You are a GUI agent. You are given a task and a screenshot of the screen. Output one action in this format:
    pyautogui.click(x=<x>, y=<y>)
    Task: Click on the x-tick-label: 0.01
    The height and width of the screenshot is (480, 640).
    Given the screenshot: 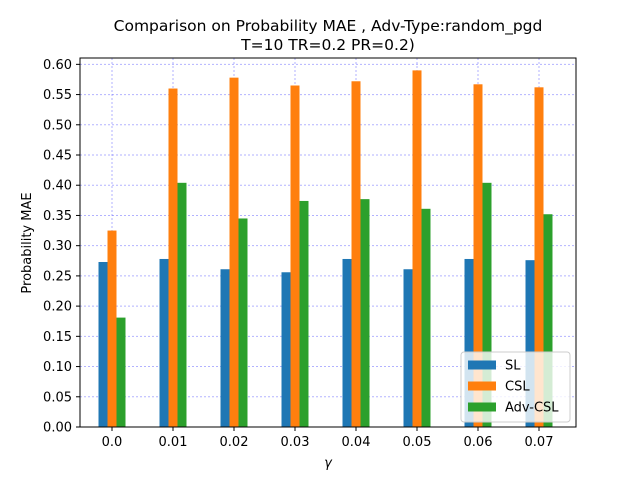 What is the action you would take?
    pyautogui.click(x=173, y=442)
    